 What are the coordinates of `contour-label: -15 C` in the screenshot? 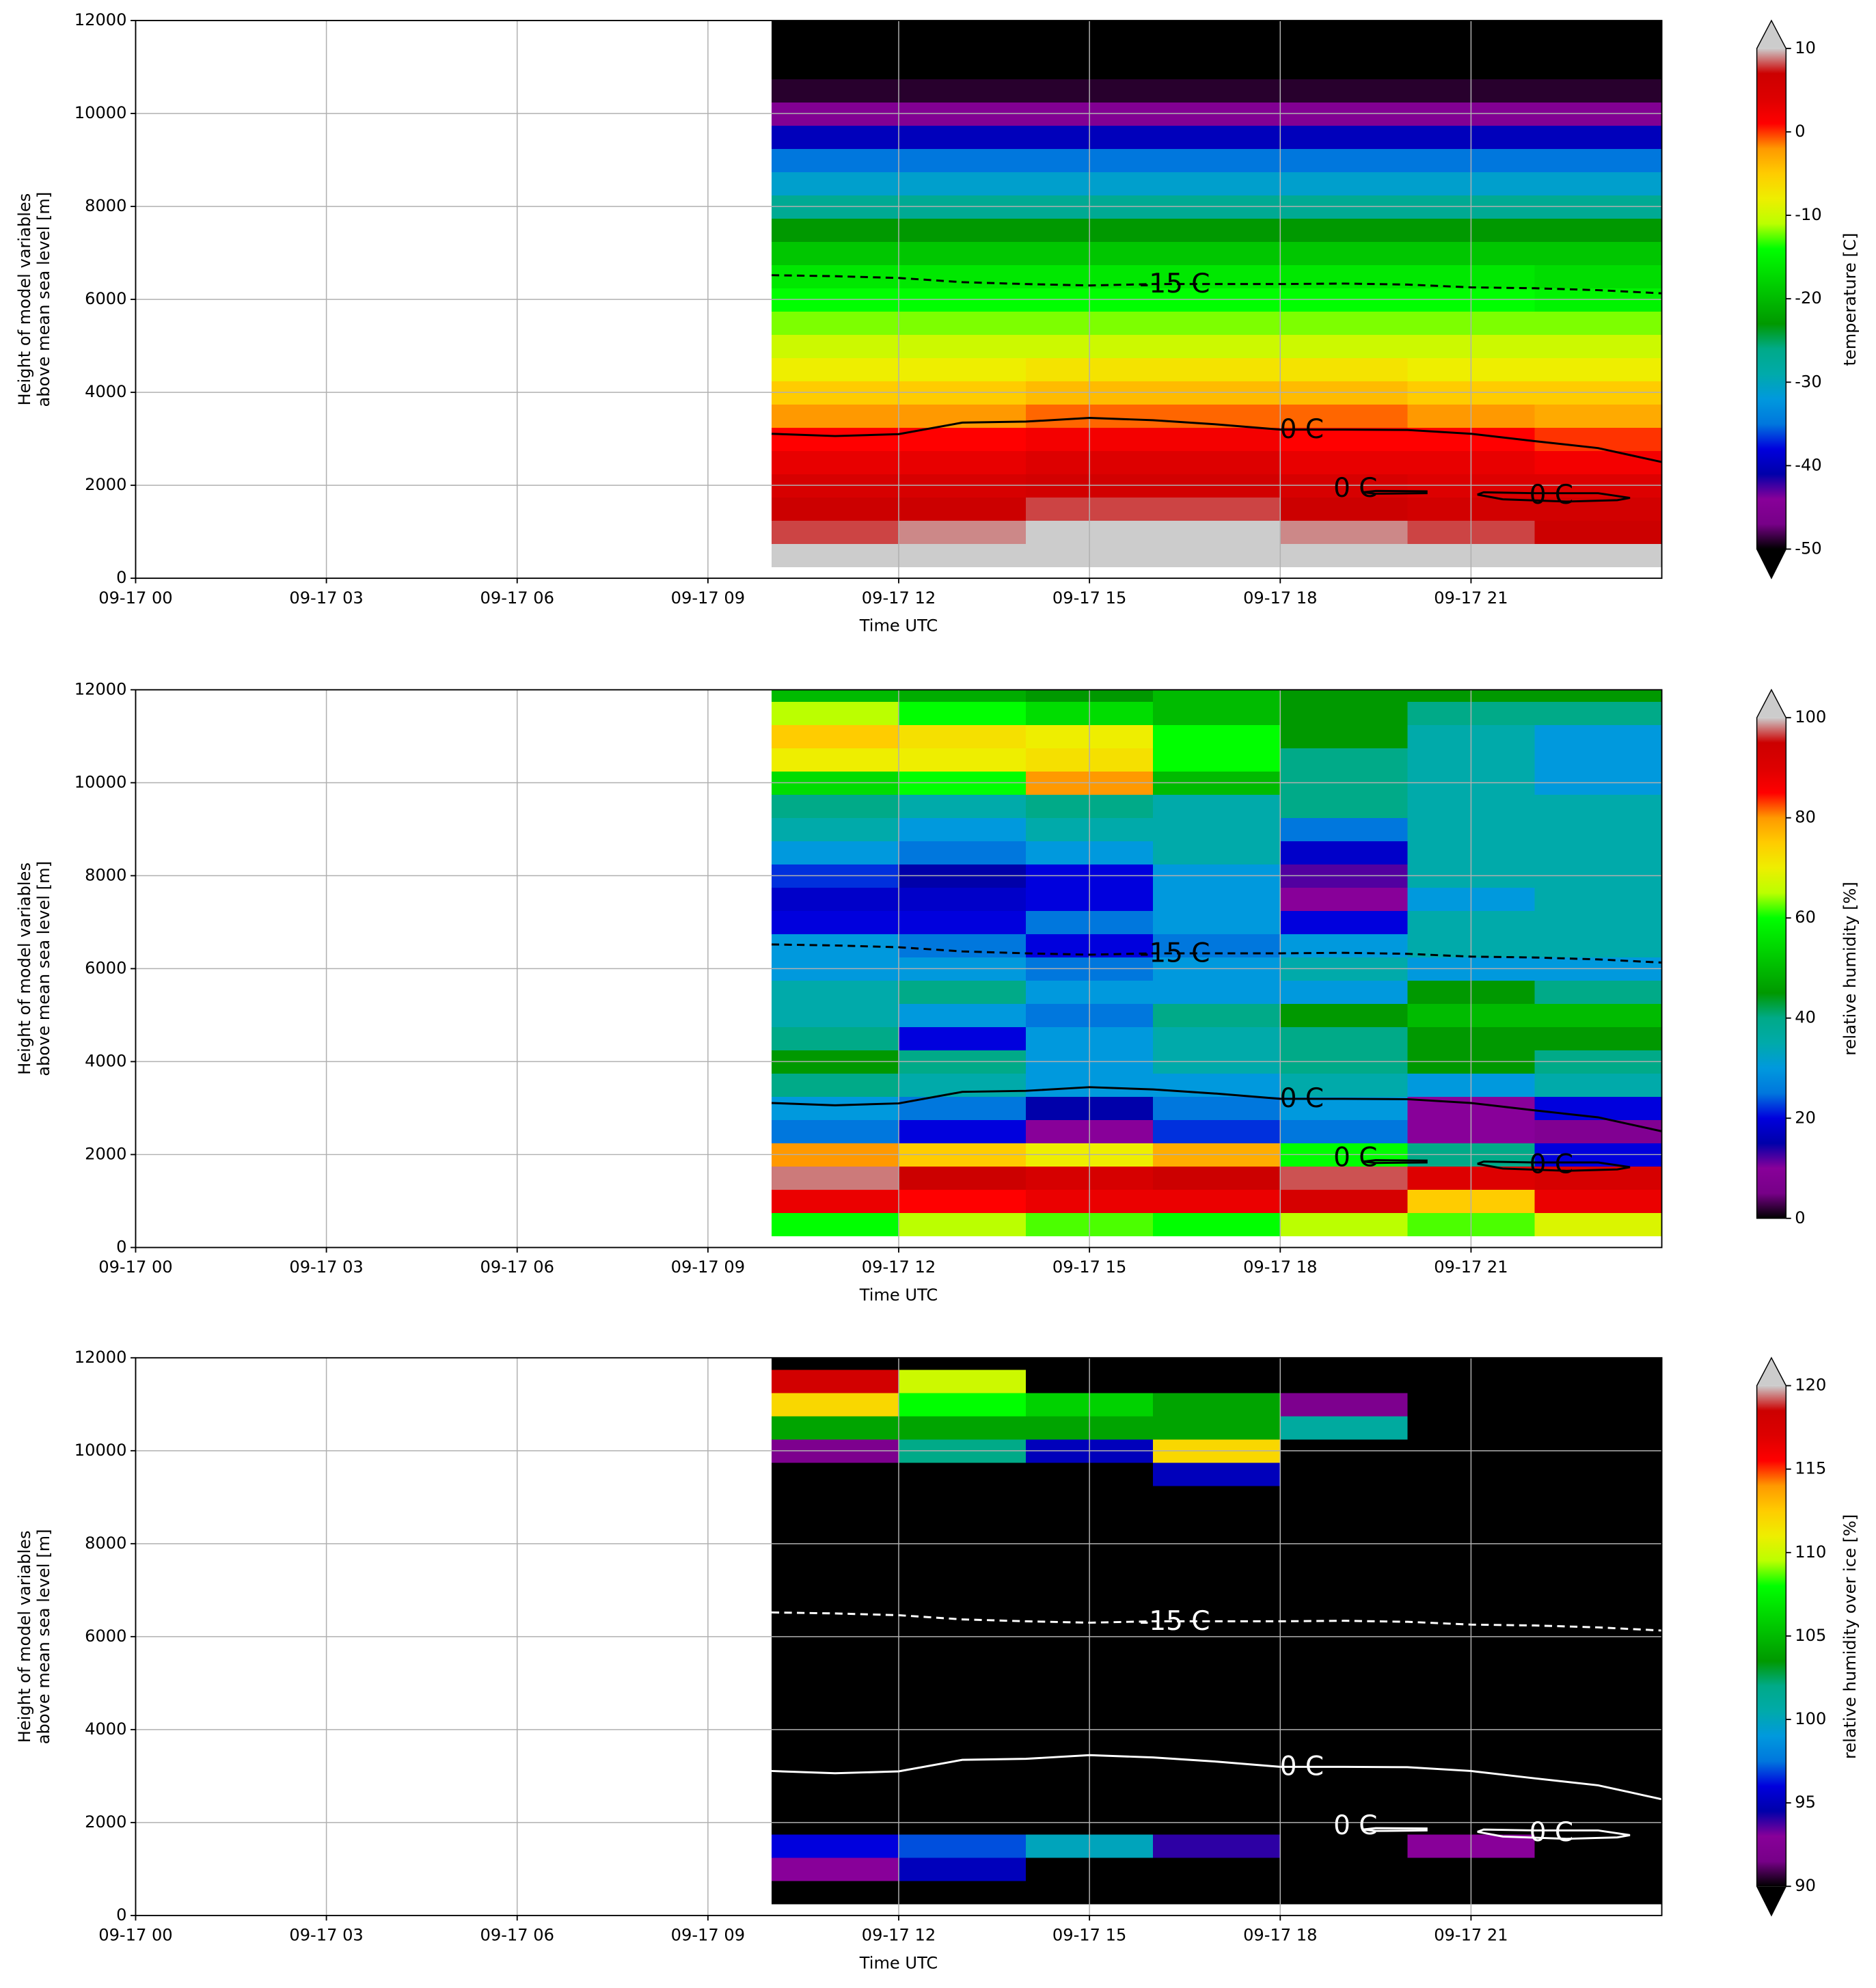 It's located at (1174, 953).